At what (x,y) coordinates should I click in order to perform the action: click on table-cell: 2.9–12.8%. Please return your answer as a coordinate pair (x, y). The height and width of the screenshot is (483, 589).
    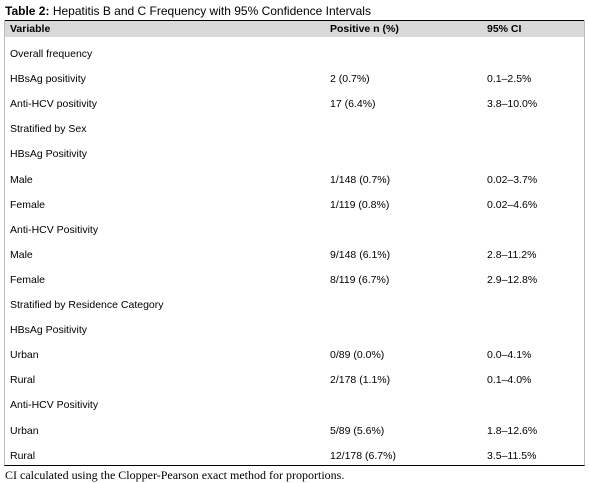
    Looking at the image, I should click on (512, 279).